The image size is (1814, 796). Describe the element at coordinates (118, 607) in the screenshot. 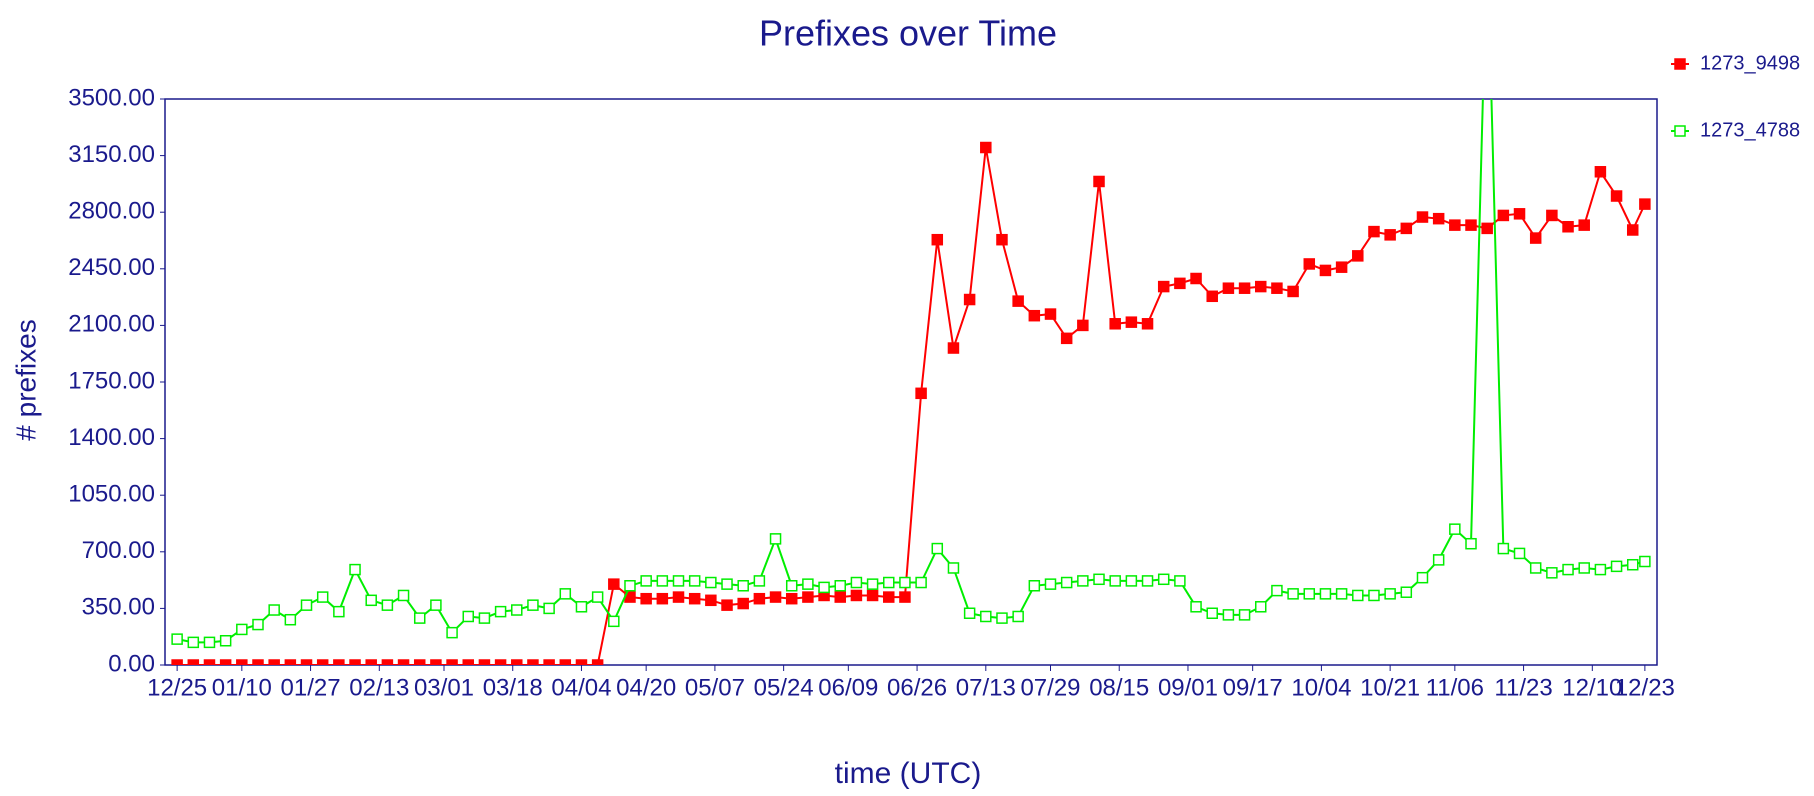

I see `y-tick-label: 350.00` at that location.